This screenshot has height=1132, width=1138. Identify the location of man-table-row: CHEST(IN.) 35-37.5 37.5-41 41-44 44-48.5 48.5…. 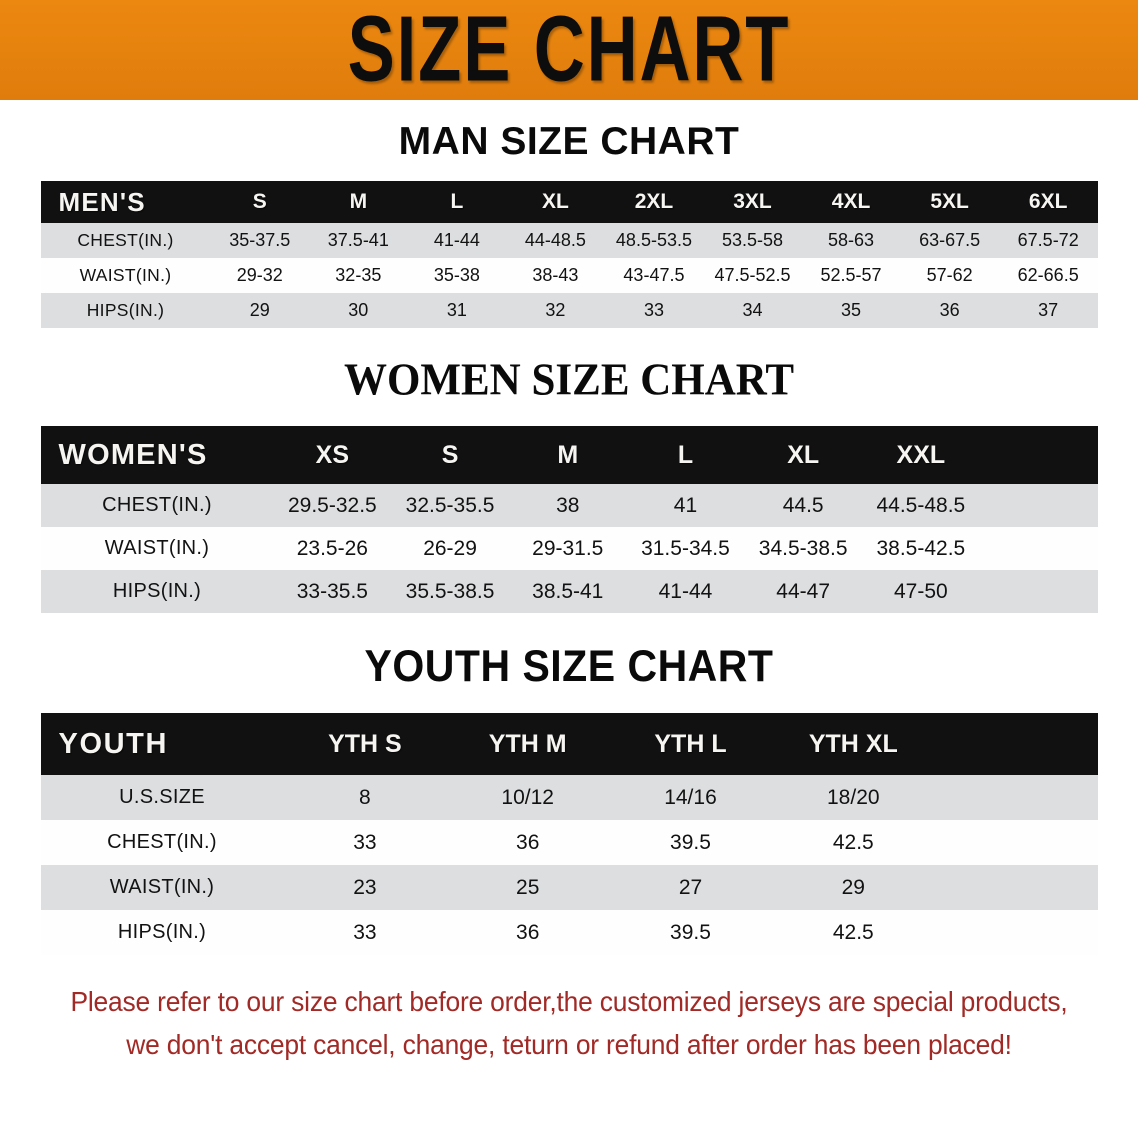
(569, 240).